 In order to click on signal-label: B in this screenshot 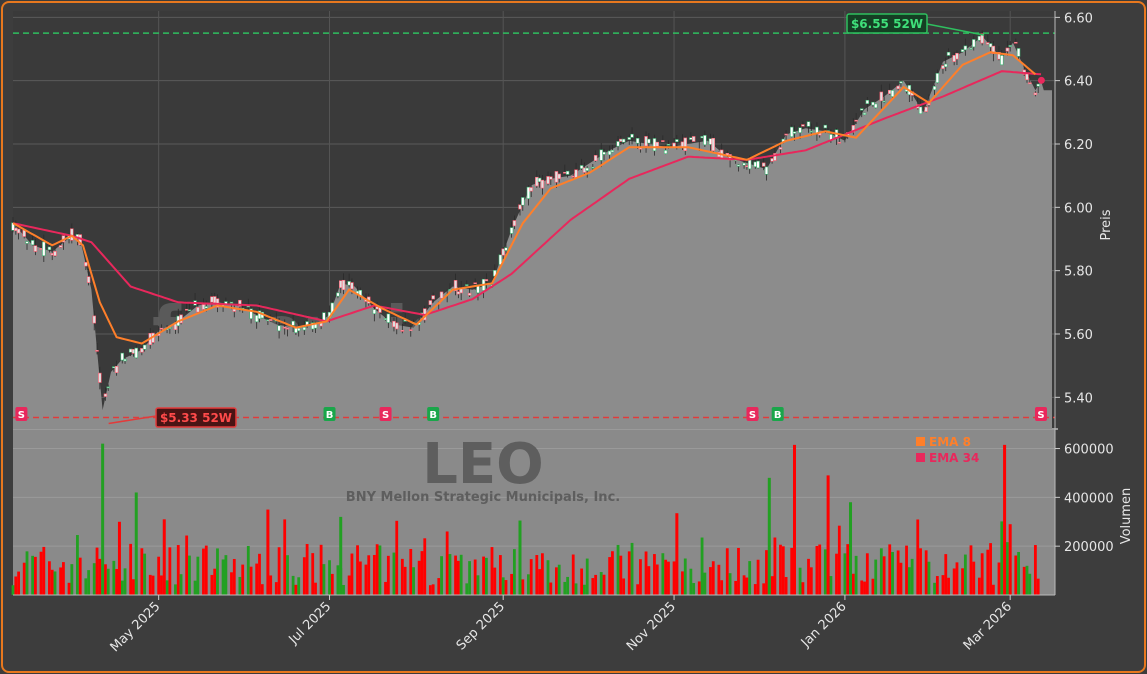, I will do `click(330, 415)`.